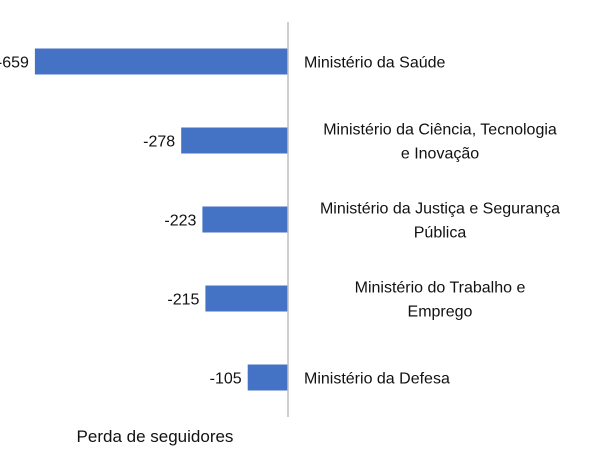  What do you see at coordinates (440, 312) in the screenshot?
I see `category-label-line: Emprego` at bounding box center [440, 312].